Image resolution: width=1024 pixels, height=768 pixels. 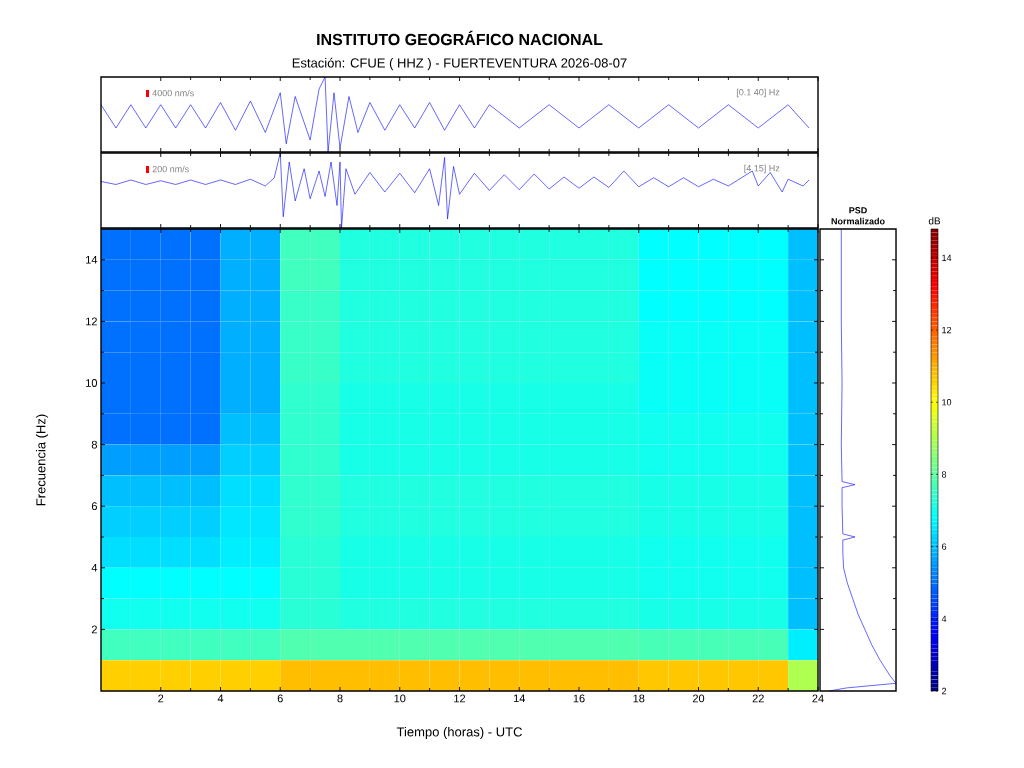 I want to click on annotation: [4 15] Hz, so click(x=762, y=169).